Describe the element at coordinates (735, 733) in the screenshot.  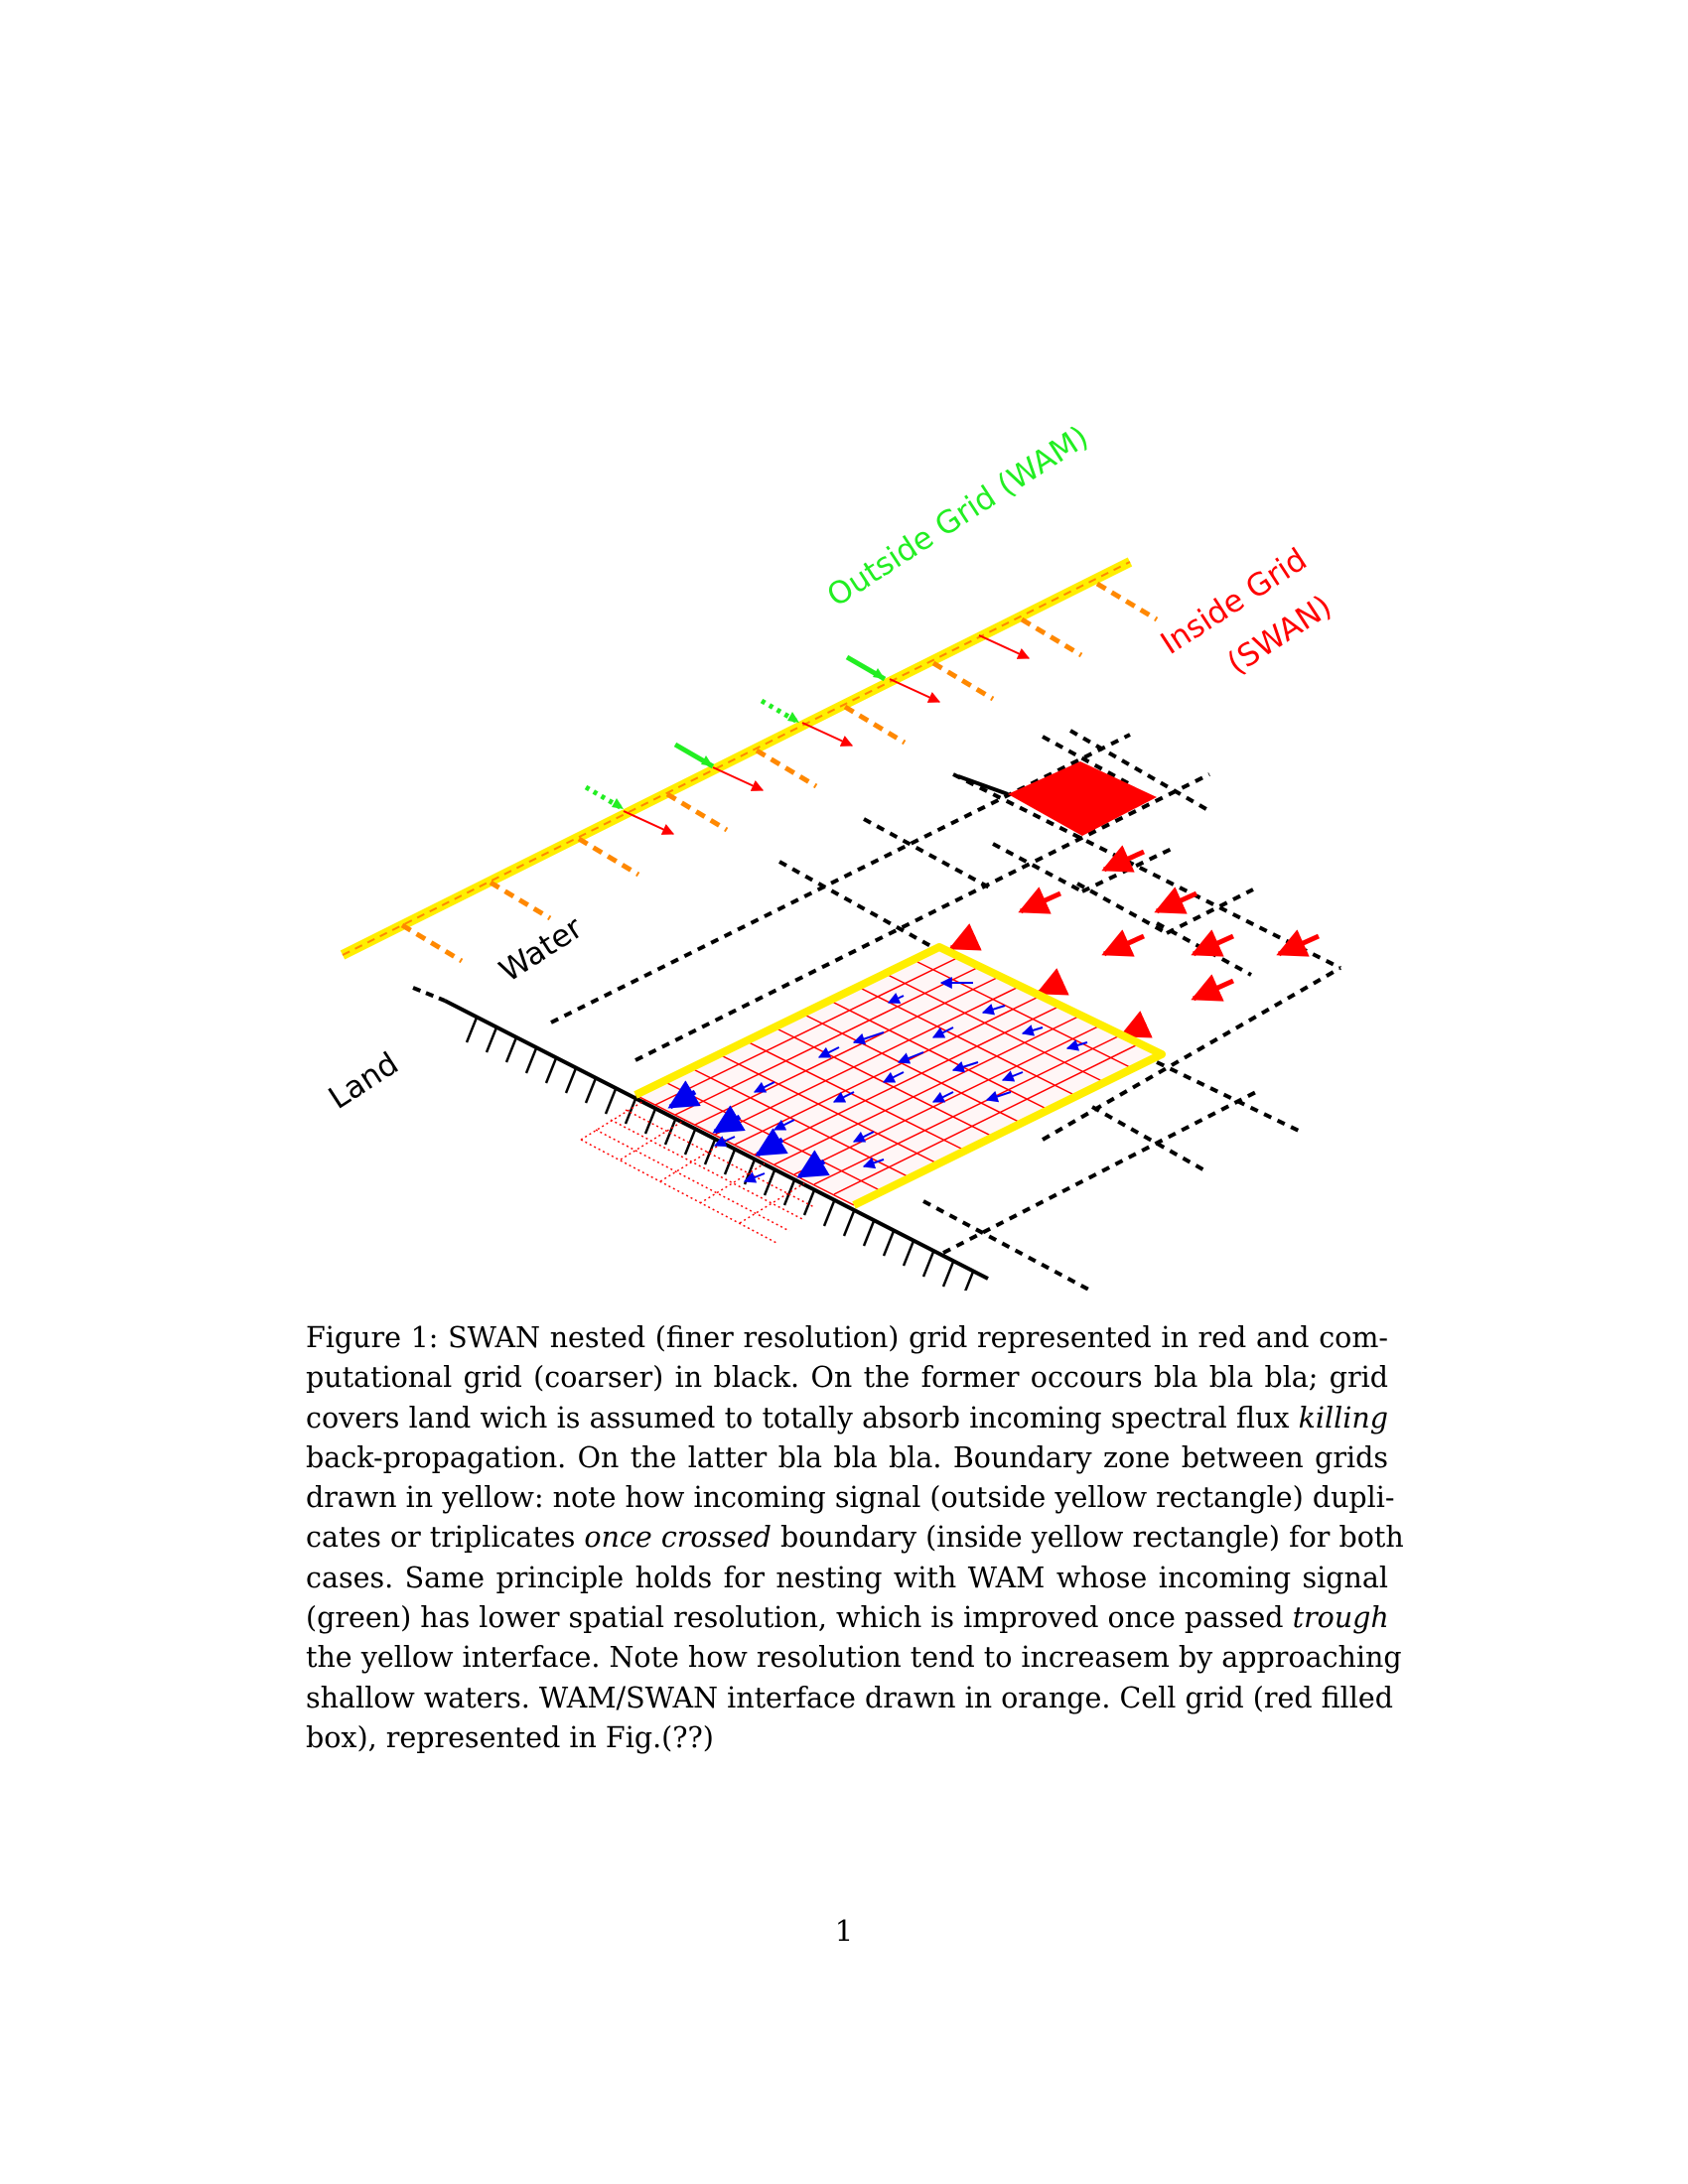
I see `wam-arrows` at that location.